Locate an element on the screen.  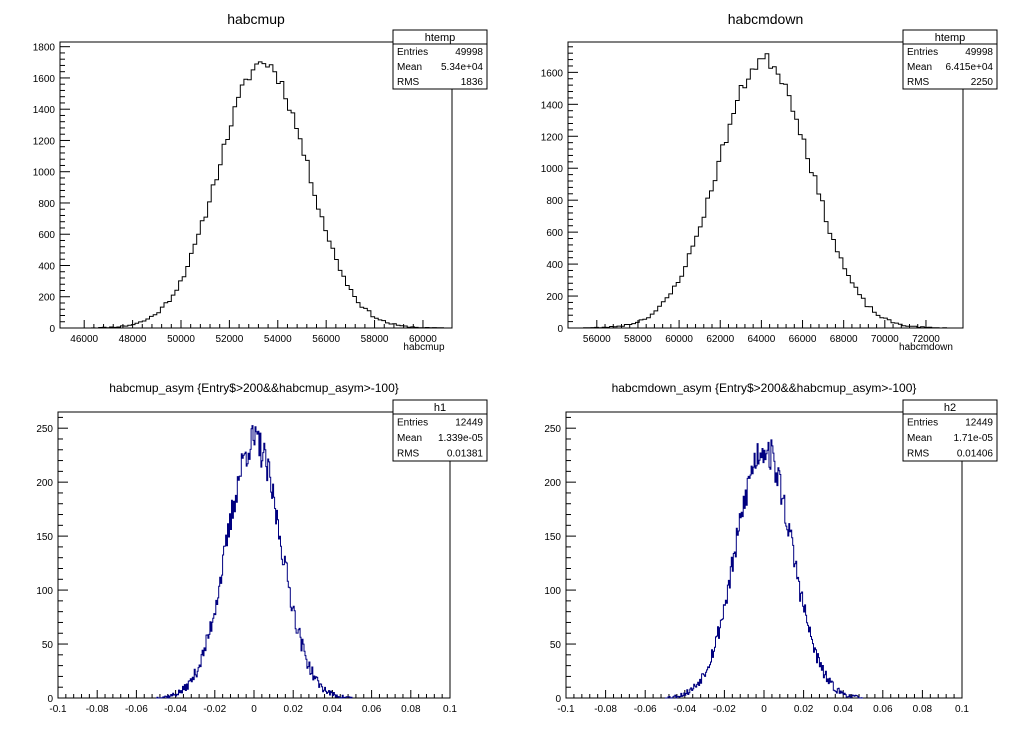
stats-box: h2 Entries 12449 Mean 1.71e-05 RMS 0.01406 is located at coordinates (950, 430).